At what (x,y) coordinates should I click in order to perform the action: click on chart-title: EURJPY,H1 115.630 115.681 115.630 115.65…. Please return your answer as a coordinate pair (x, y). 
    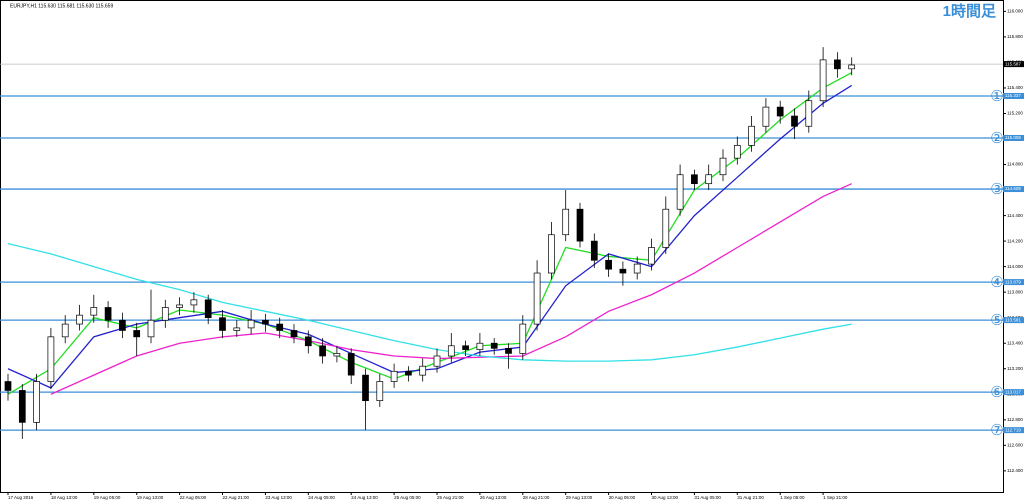
    Looking at the image, I should click on (61, 6).